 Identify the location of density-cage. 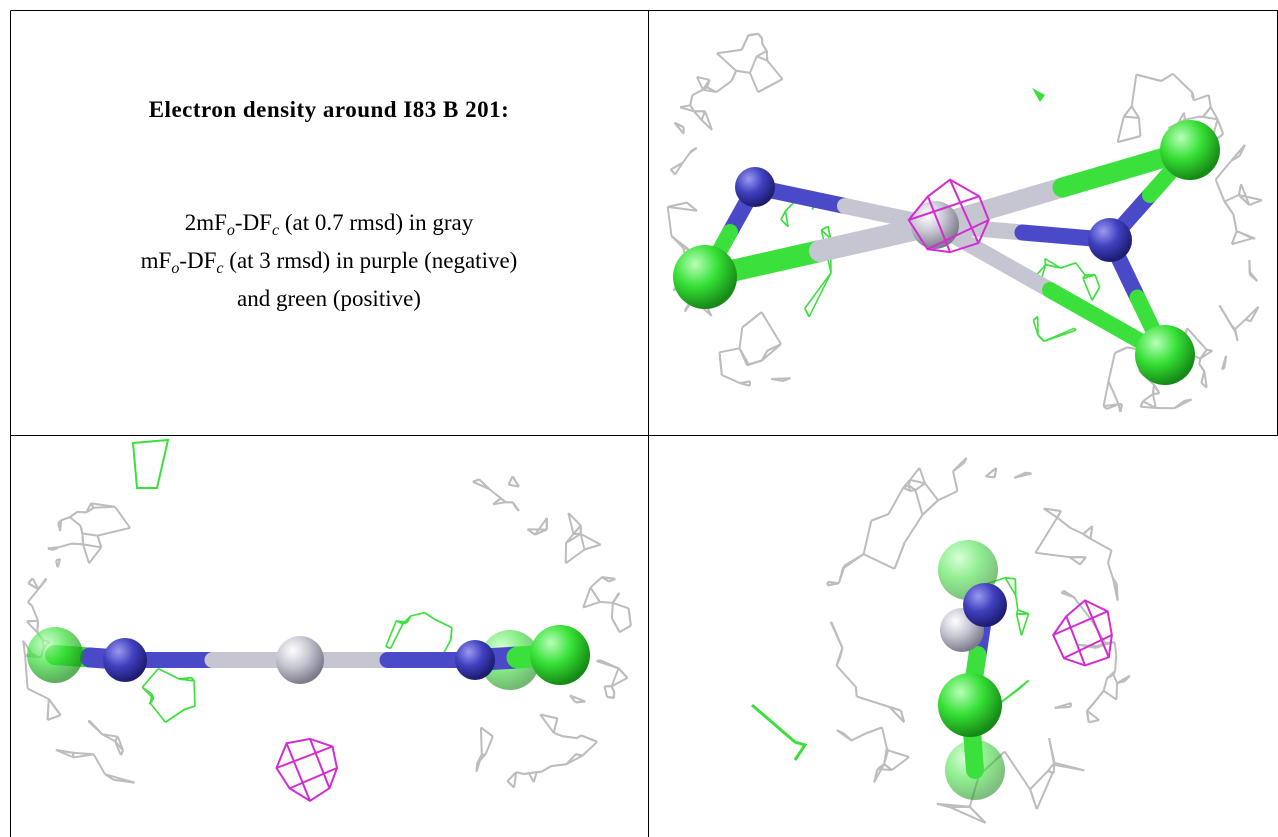
(1082, 633).